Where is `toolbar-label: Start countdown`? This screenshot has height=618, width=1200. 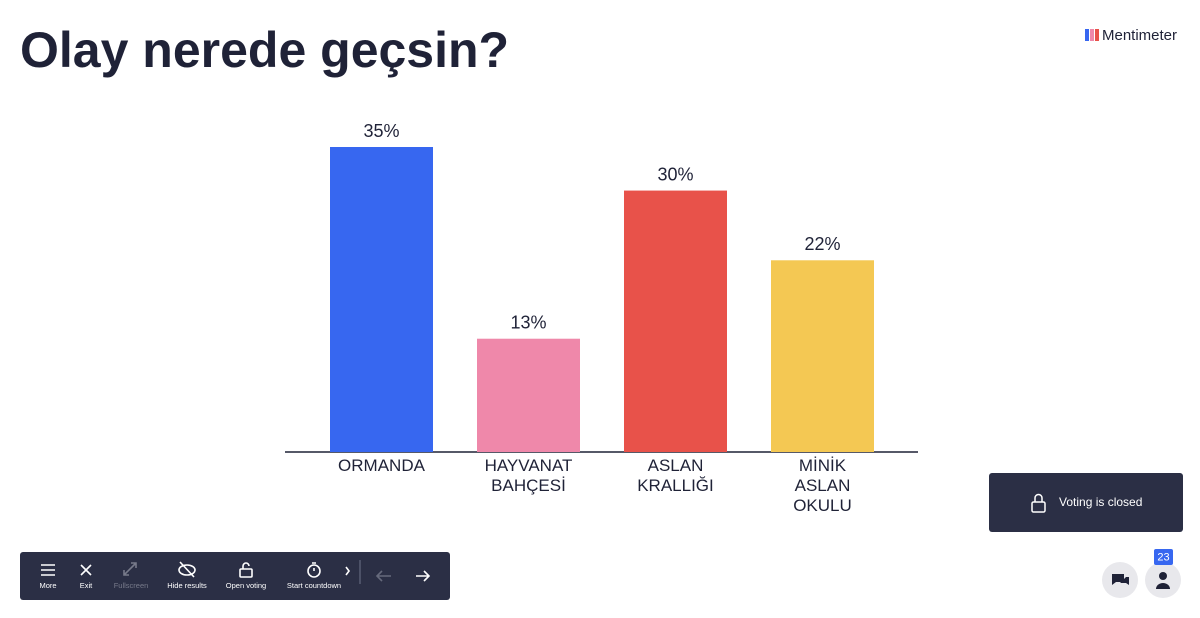 toolbar-label: Start countdown is located at coordinates (314, 585).